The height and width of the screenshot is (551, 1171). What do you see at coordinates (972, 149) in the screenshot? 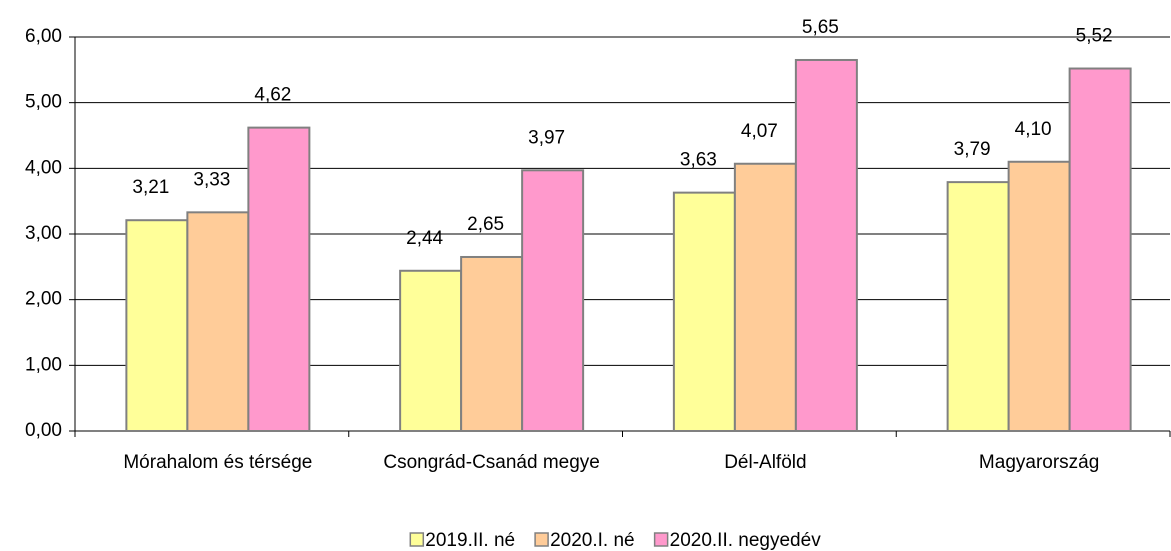
I see `data-label: 3,79` at bounding box center [972, 149].